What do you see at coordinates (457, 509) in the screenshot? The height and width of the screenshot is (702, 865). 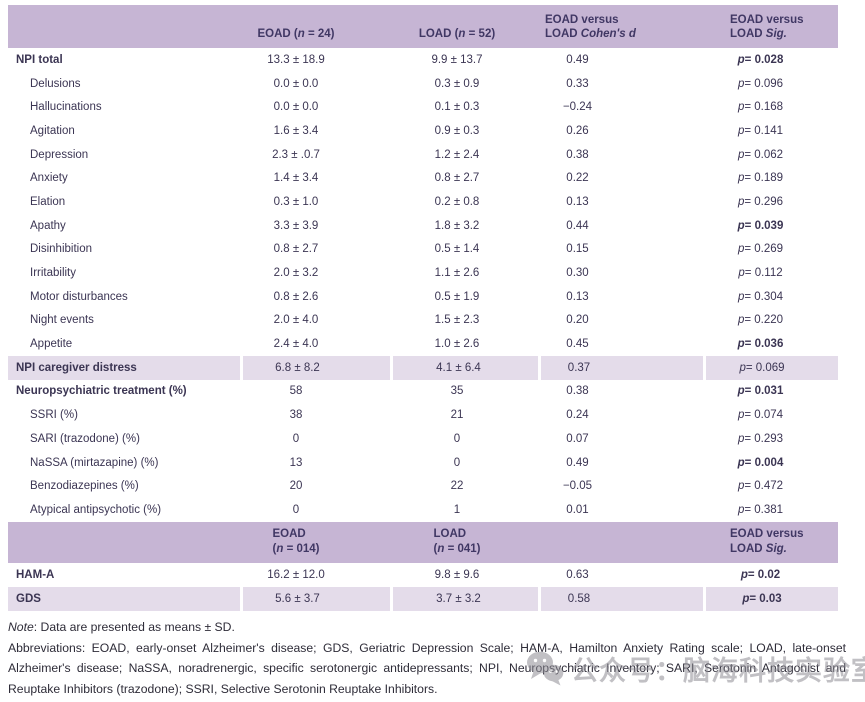 I see `load-value: 1` at bounding box center [457, 509].